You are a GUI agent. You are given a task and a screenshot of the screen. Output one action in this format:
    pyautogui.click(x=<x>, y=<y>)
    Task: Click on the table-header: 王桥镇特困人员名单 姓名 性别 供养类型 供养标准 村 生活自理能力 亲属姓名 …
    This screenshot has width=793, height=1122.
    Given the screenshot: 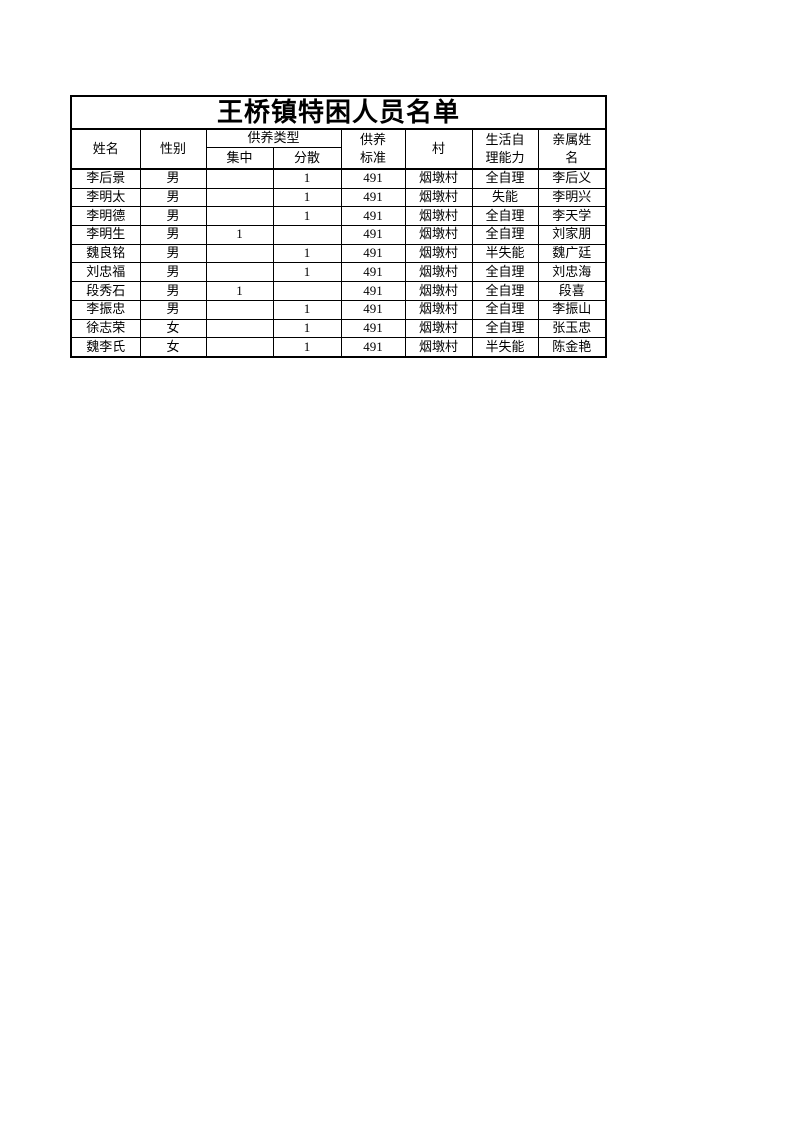 What is the action you would take?
    pyautogui.click(x=338, y=132)
    